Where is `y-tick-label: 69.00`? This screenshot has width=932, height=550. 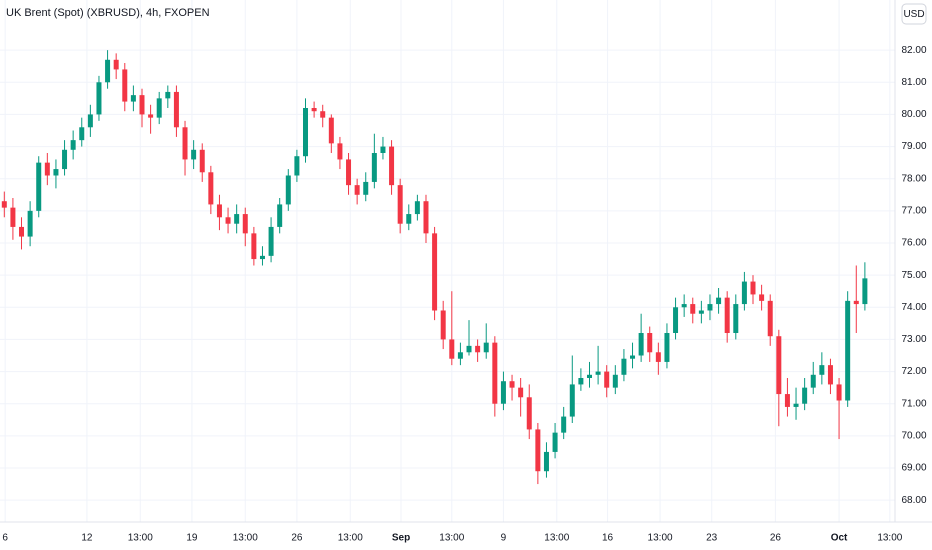
y-tick-label: 69.00 is located at coordinates (913, 468).